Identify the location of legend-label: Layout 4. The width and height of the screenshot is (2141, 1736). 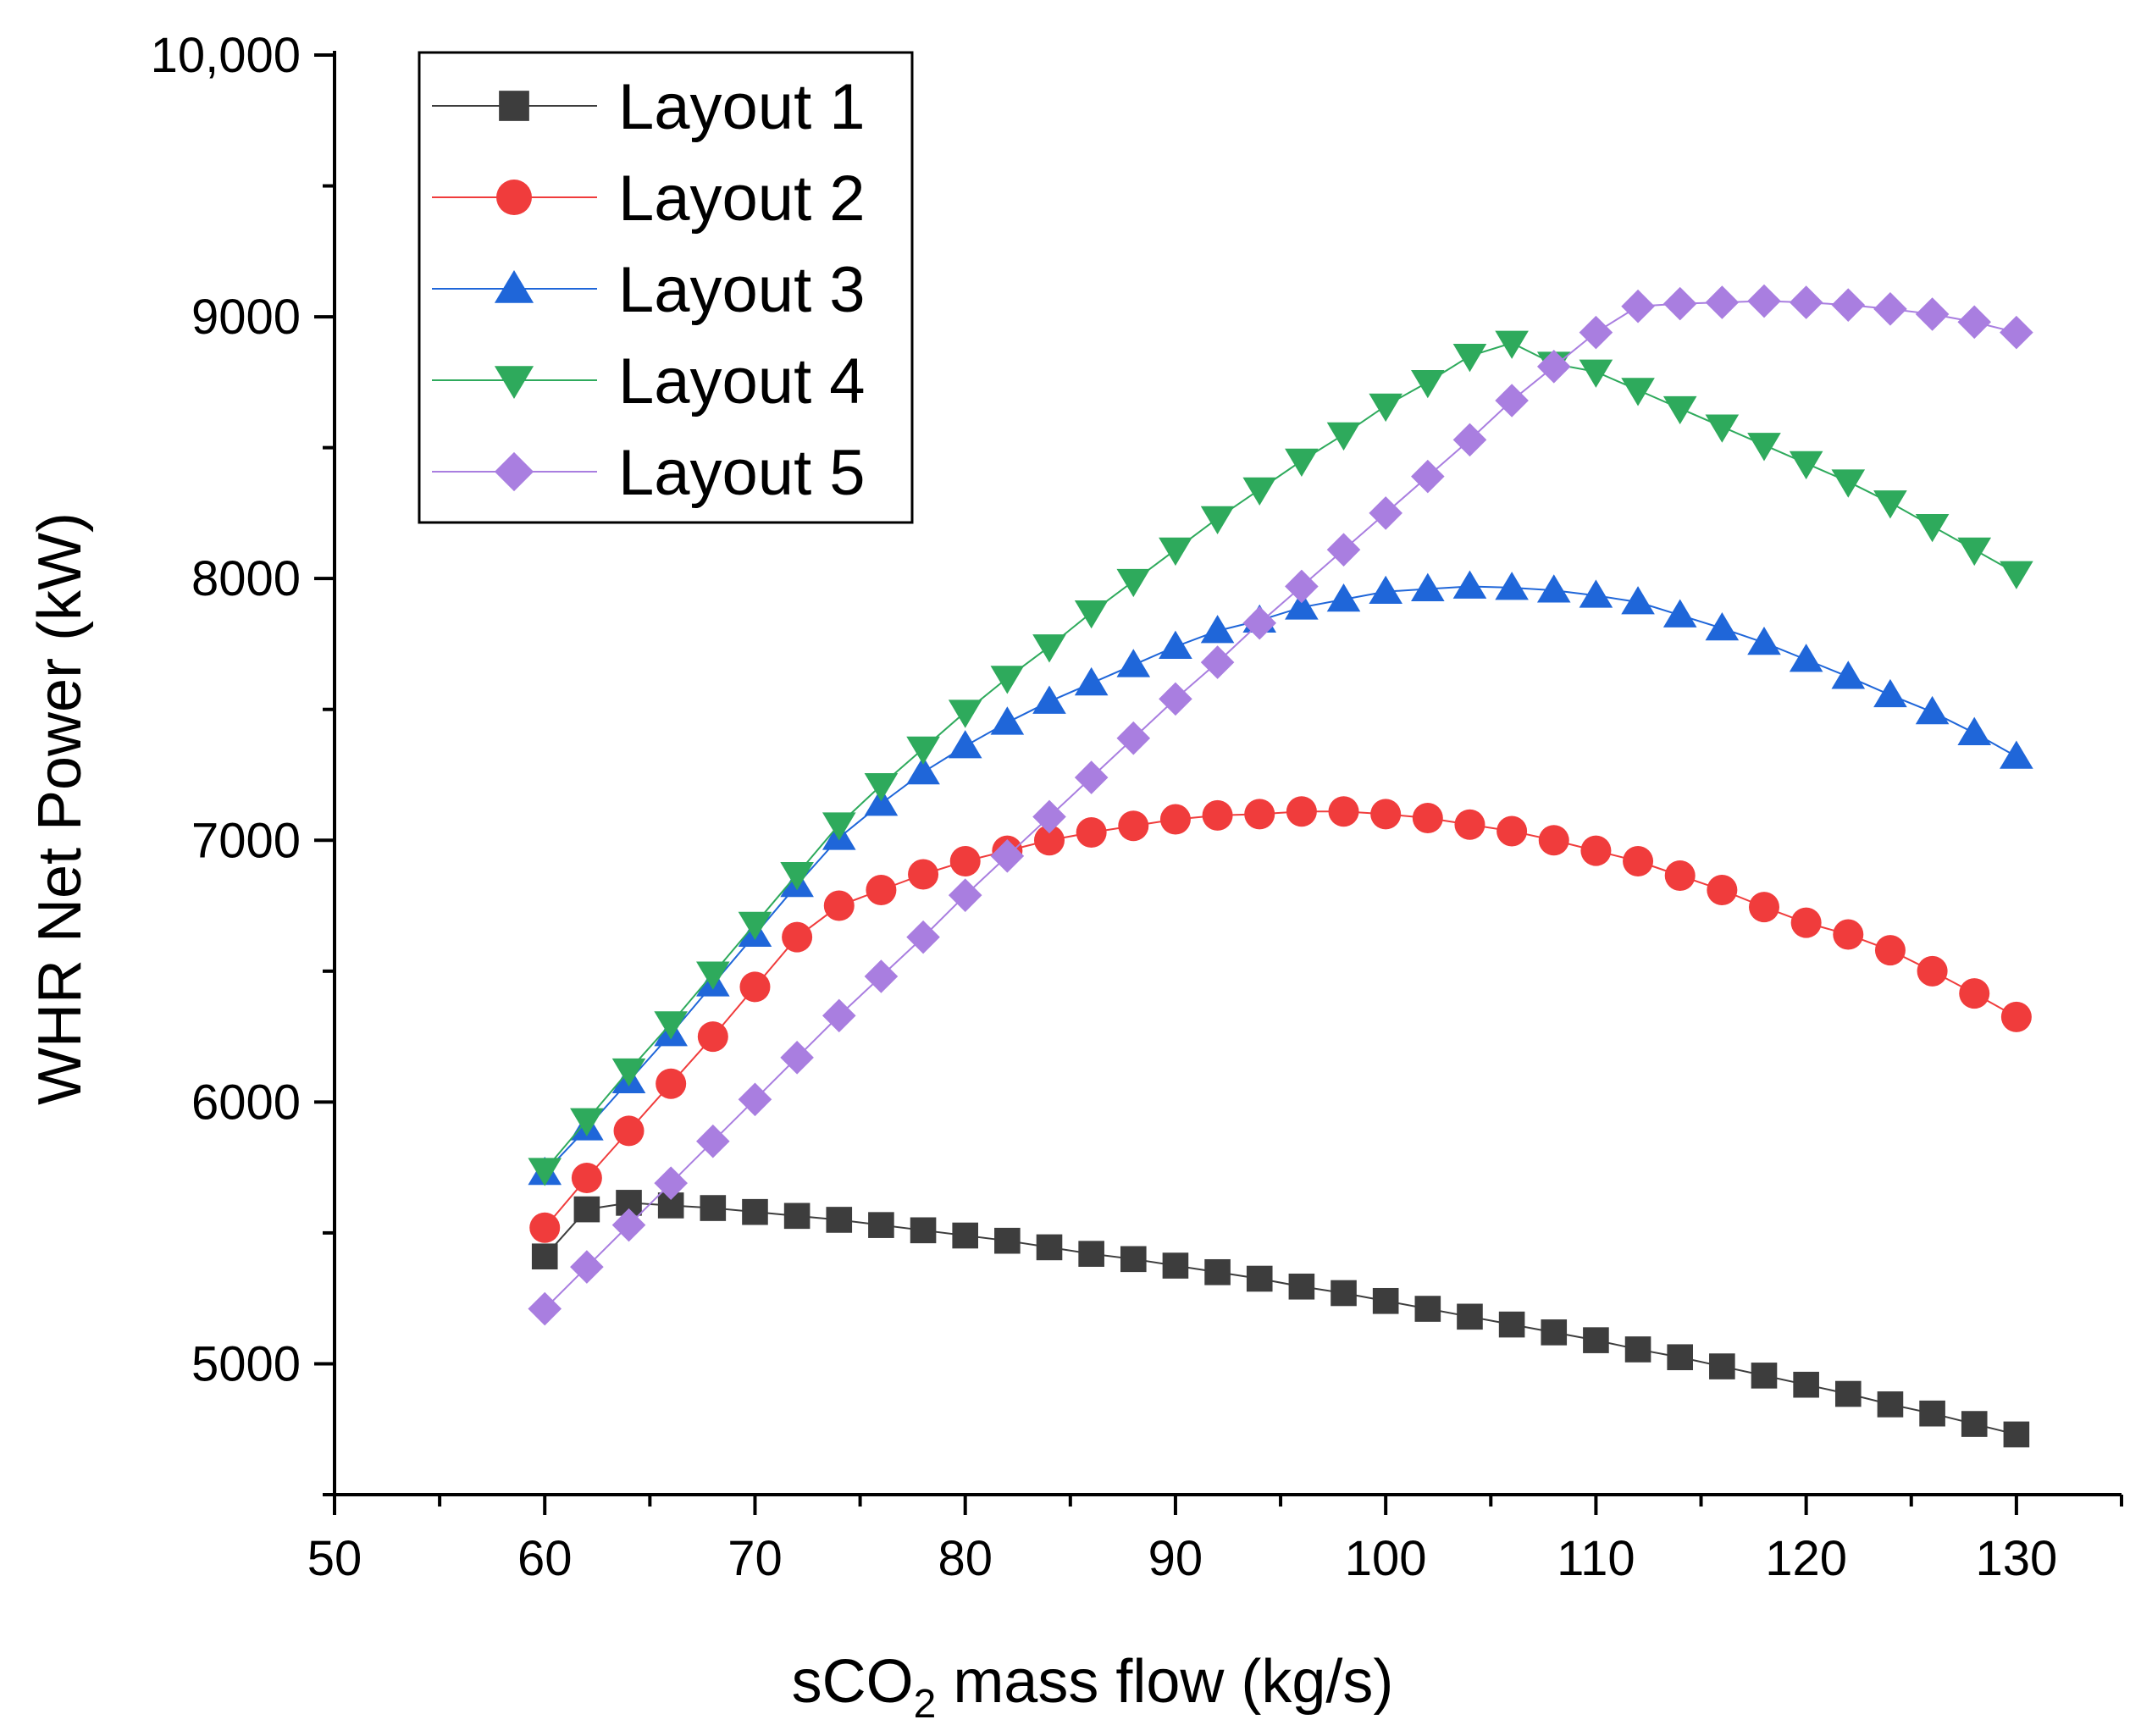
(742, 381).